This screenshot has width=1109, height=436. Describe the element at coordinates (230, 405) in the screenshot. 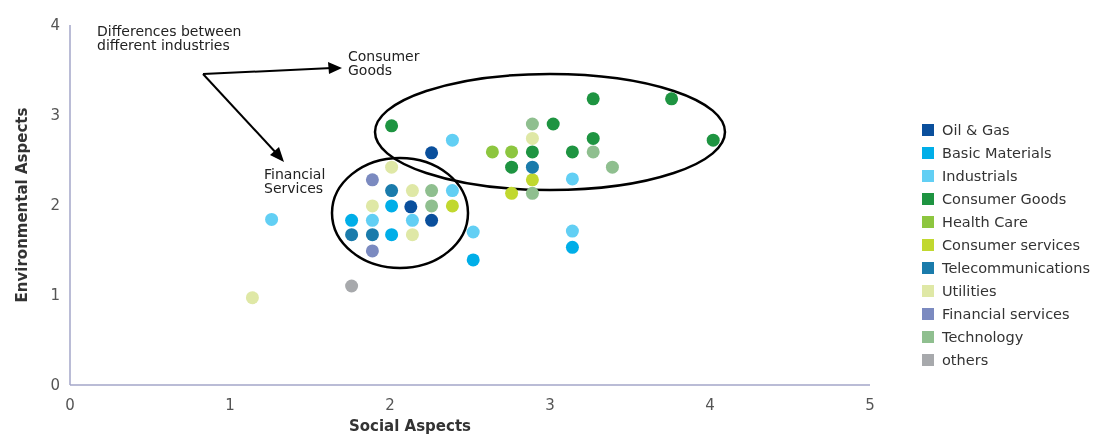

I see `x-tick-label: 1` at that location.